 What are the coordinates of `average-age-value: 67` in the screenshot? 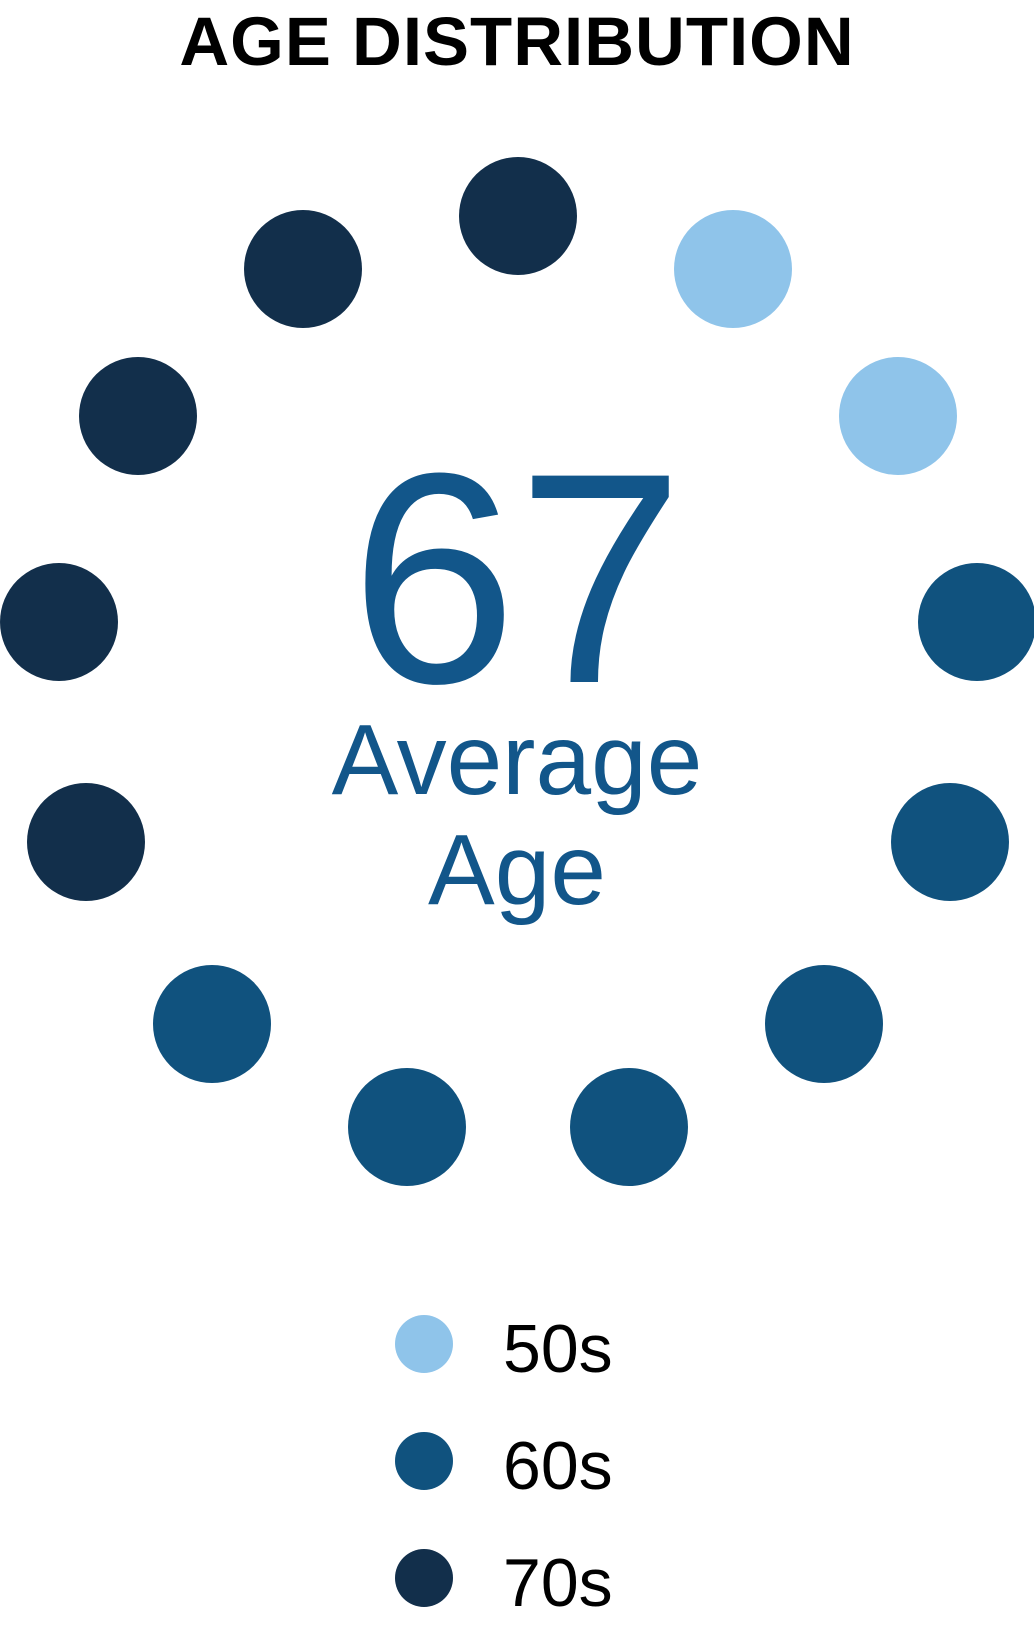 It's located at (517, 578).